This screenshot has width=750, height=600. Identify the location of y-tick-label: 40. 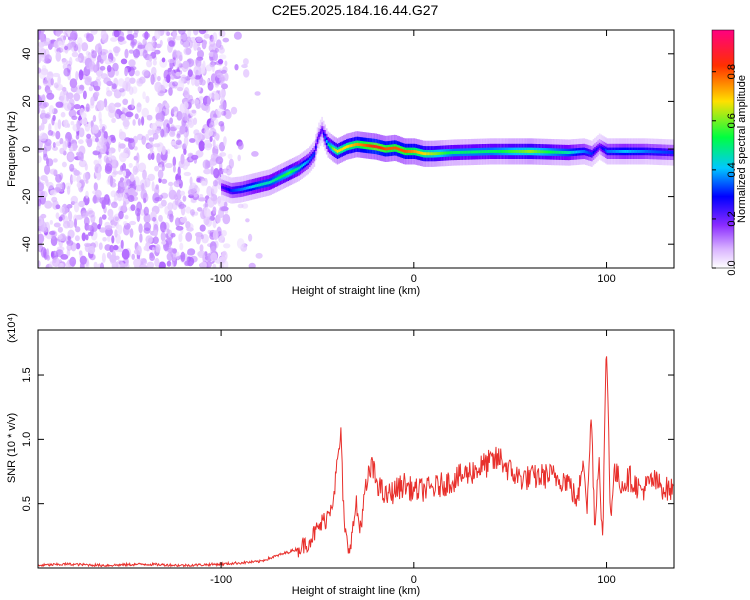
(27, 54).